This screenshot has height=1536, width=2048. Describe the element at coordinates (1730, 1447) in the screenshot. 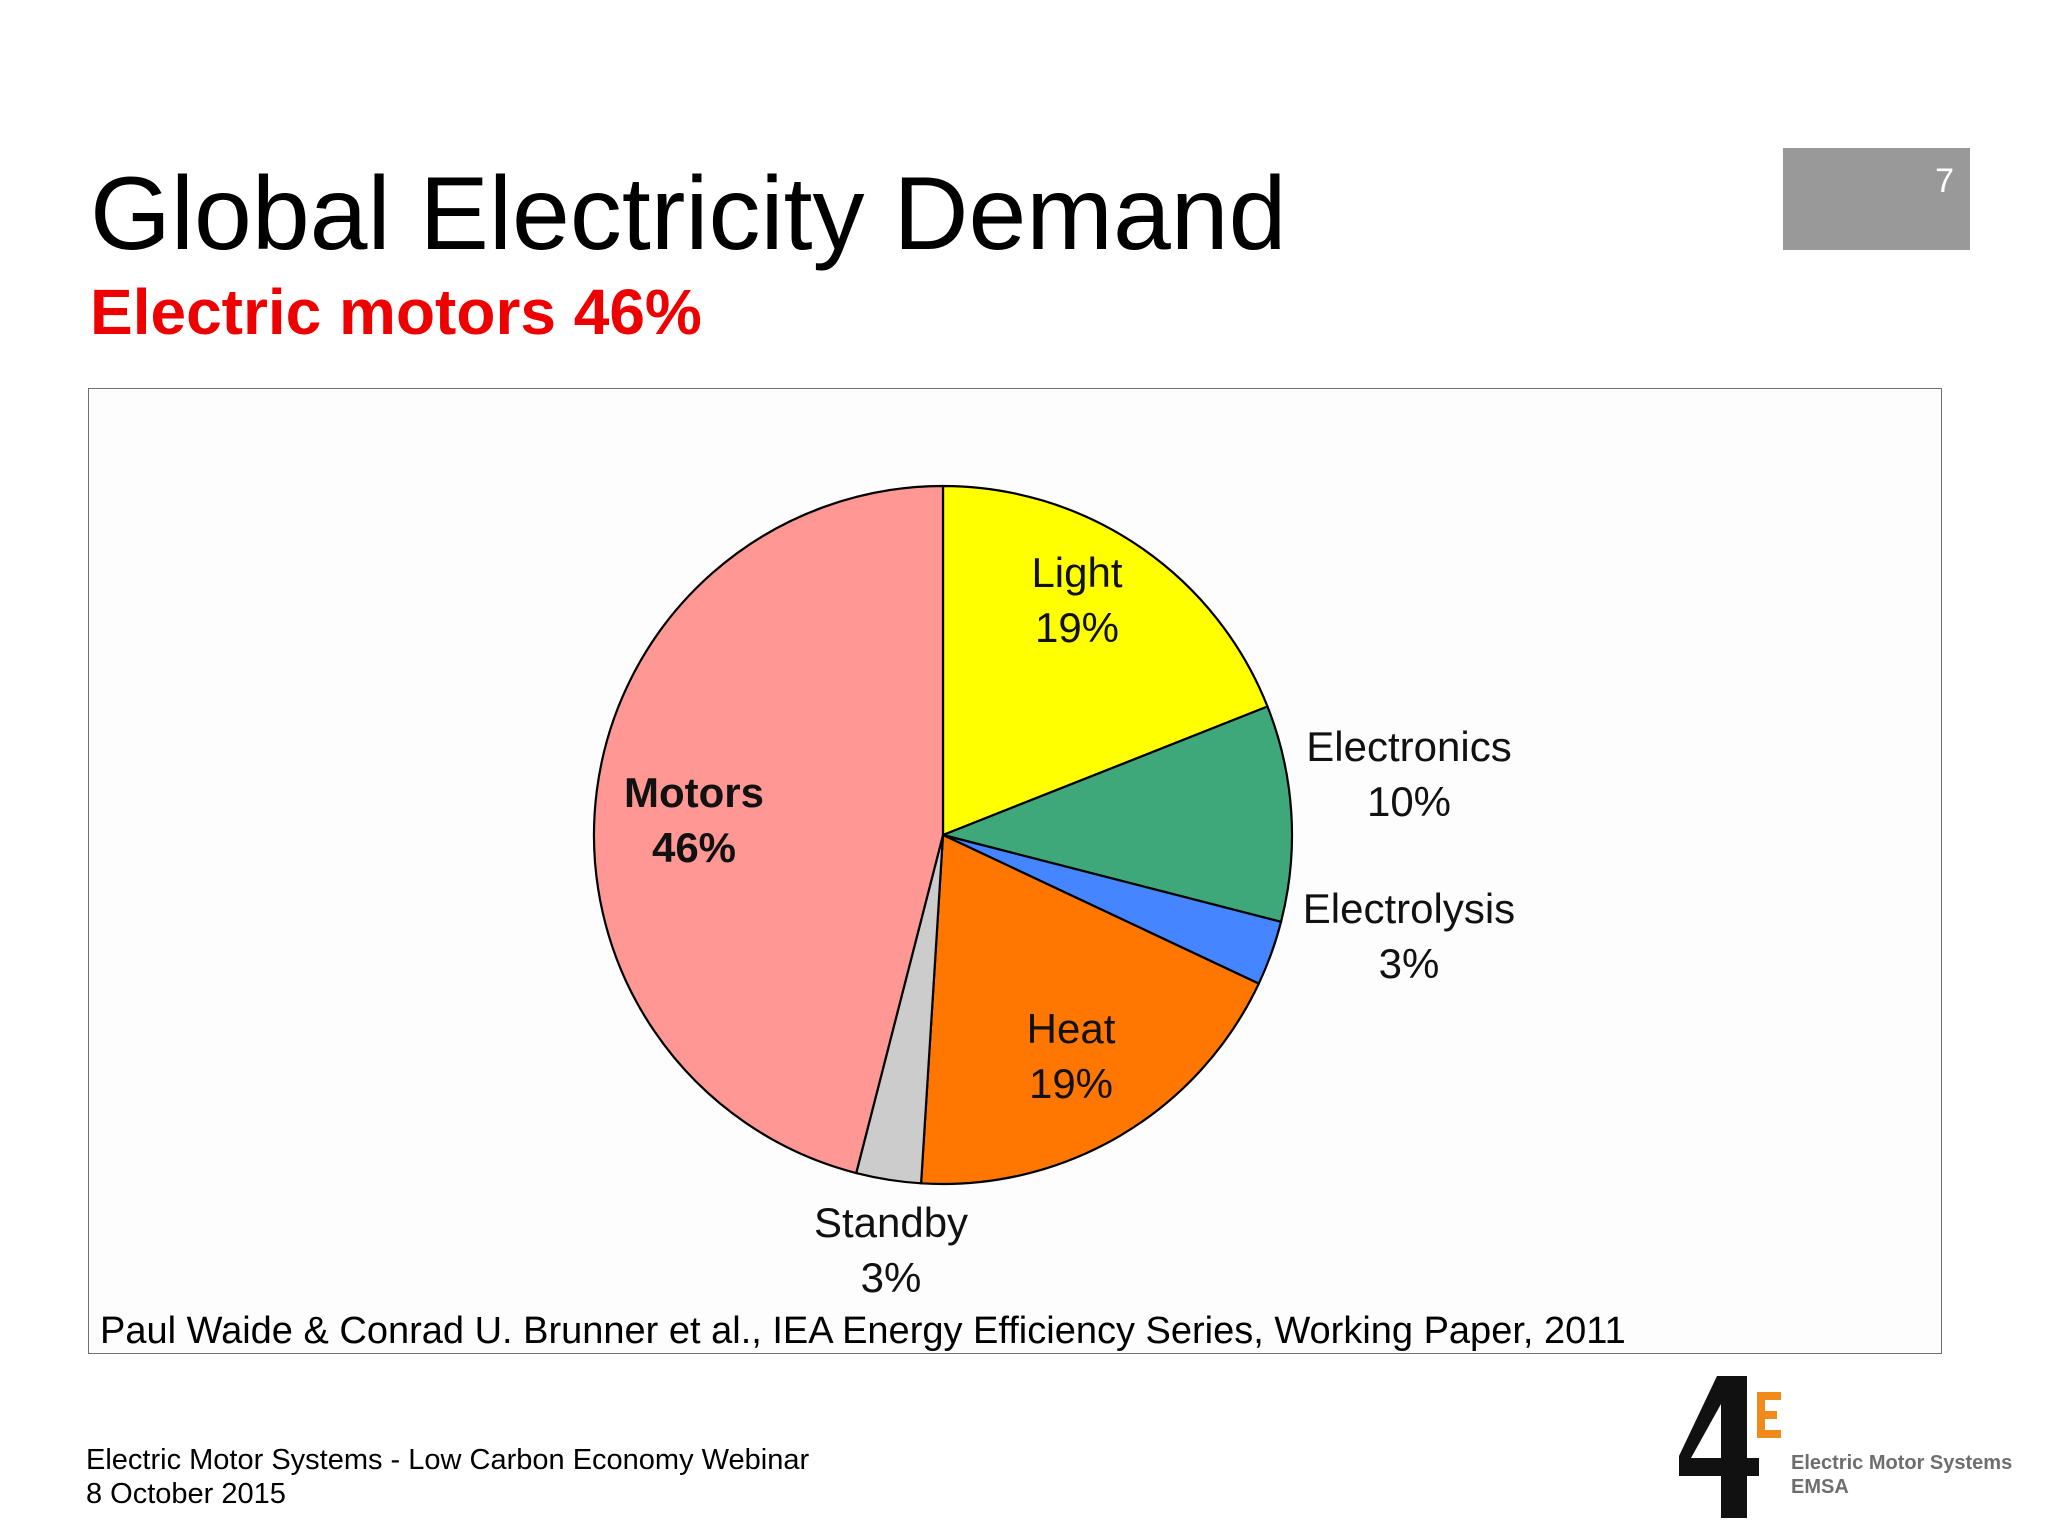

I see `4e-logo-mark` at that location.